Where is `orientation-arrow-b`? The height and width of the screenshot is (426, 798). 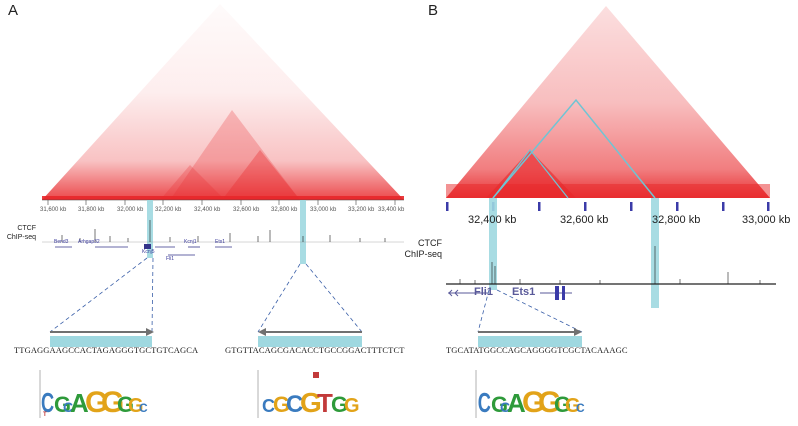 orientation-arrow-b is located at coordinates (530, 332).